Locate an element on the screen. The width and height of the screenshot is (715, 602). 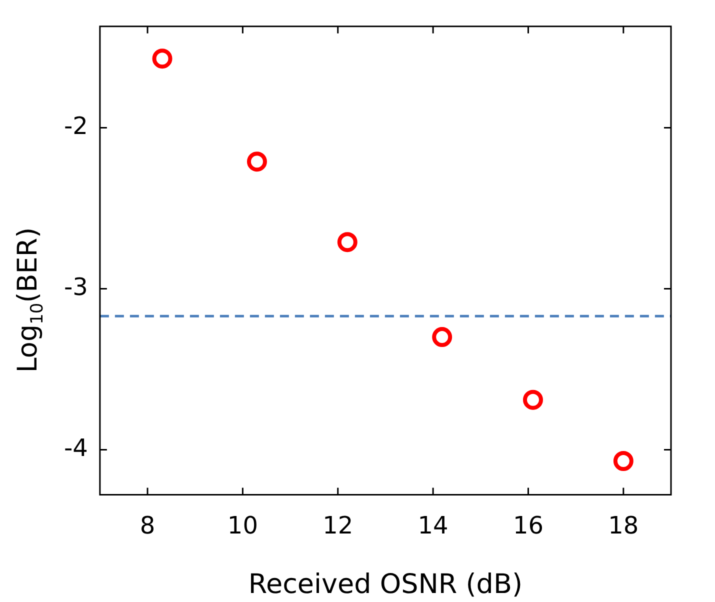
x-tick-label: 16 is located at coordinates (528, 525).